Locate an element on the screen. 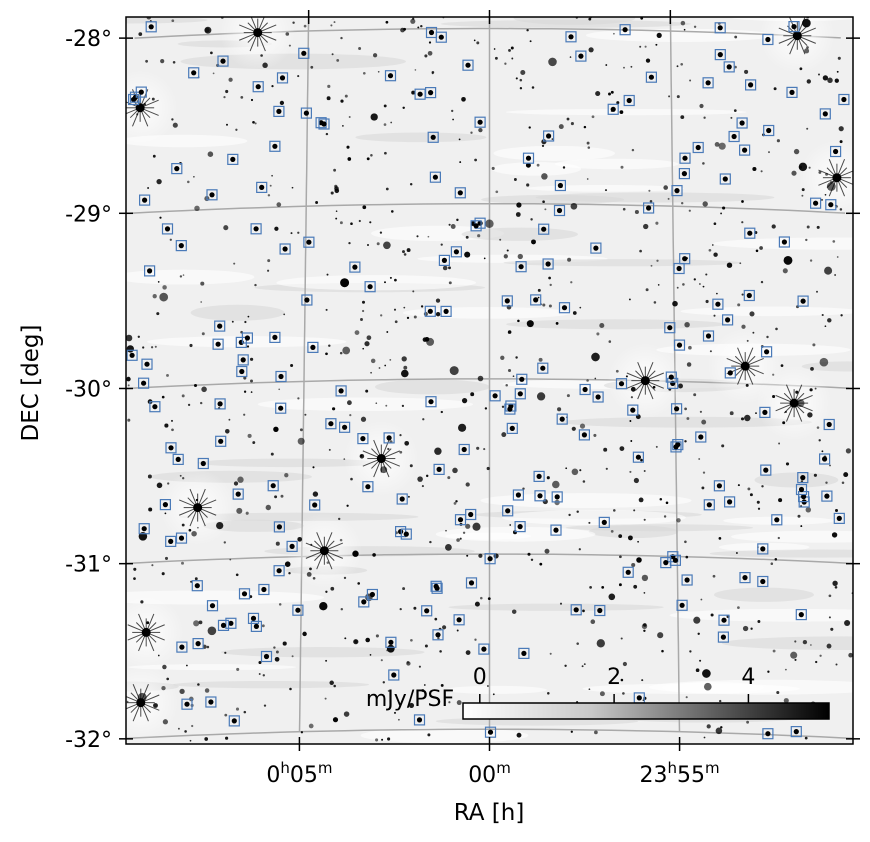 Image resolution: width=870 pixels, height=842 pixels. colorbar-tick-label: 4 is located at coordinates (748, 677).